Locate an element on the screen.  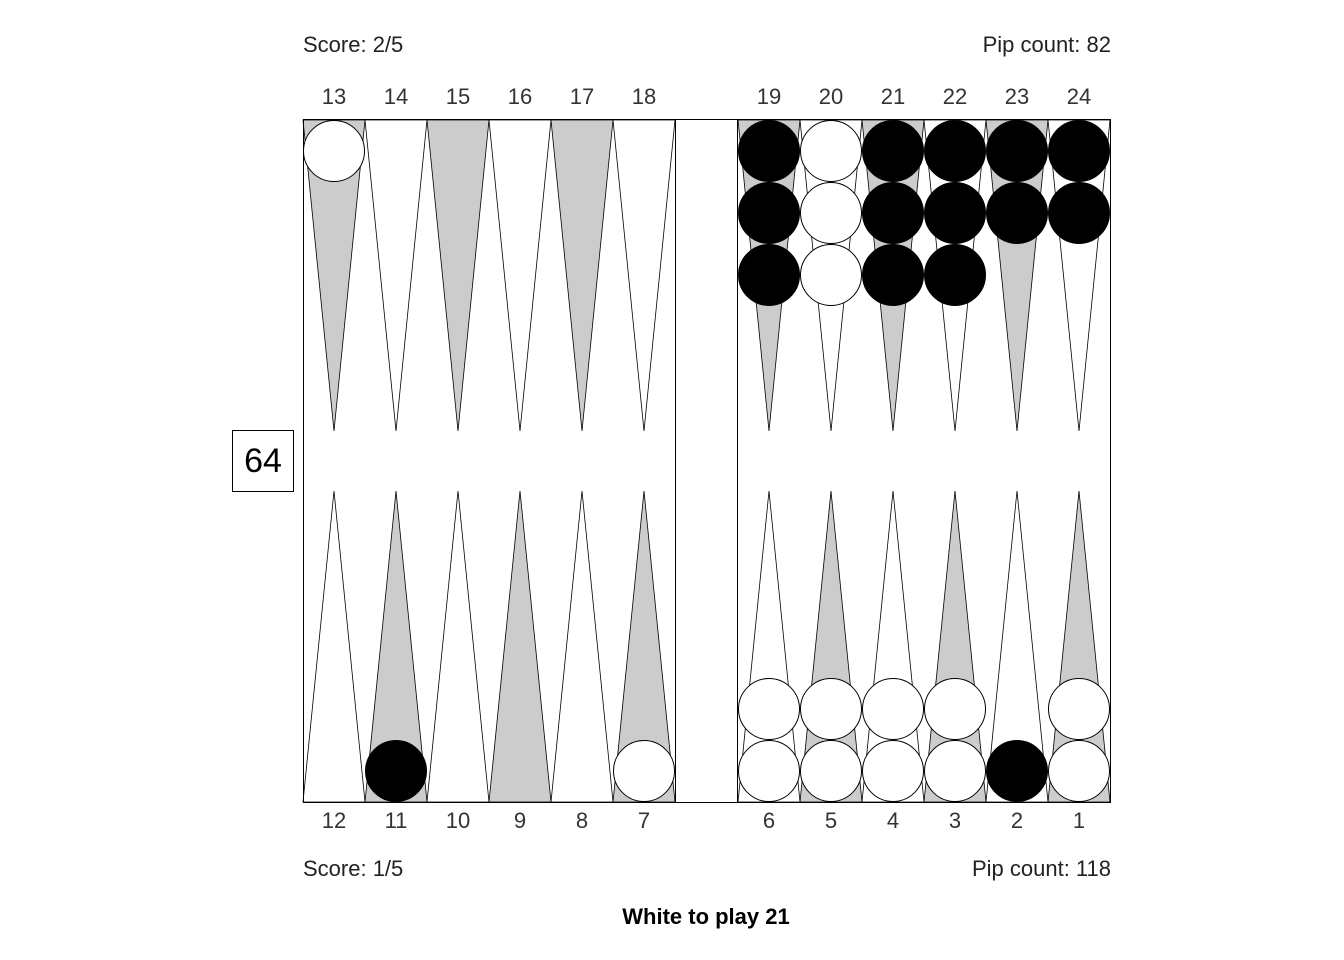
point-label-21: 21 is located at coordinates (893, 96).